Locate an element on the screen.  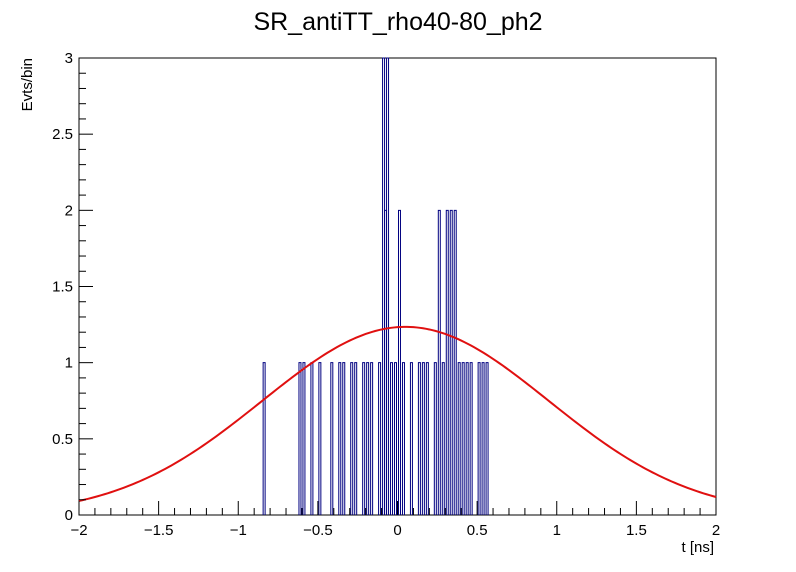
y-tick-label: 2 is located at coordinates (69, 210).